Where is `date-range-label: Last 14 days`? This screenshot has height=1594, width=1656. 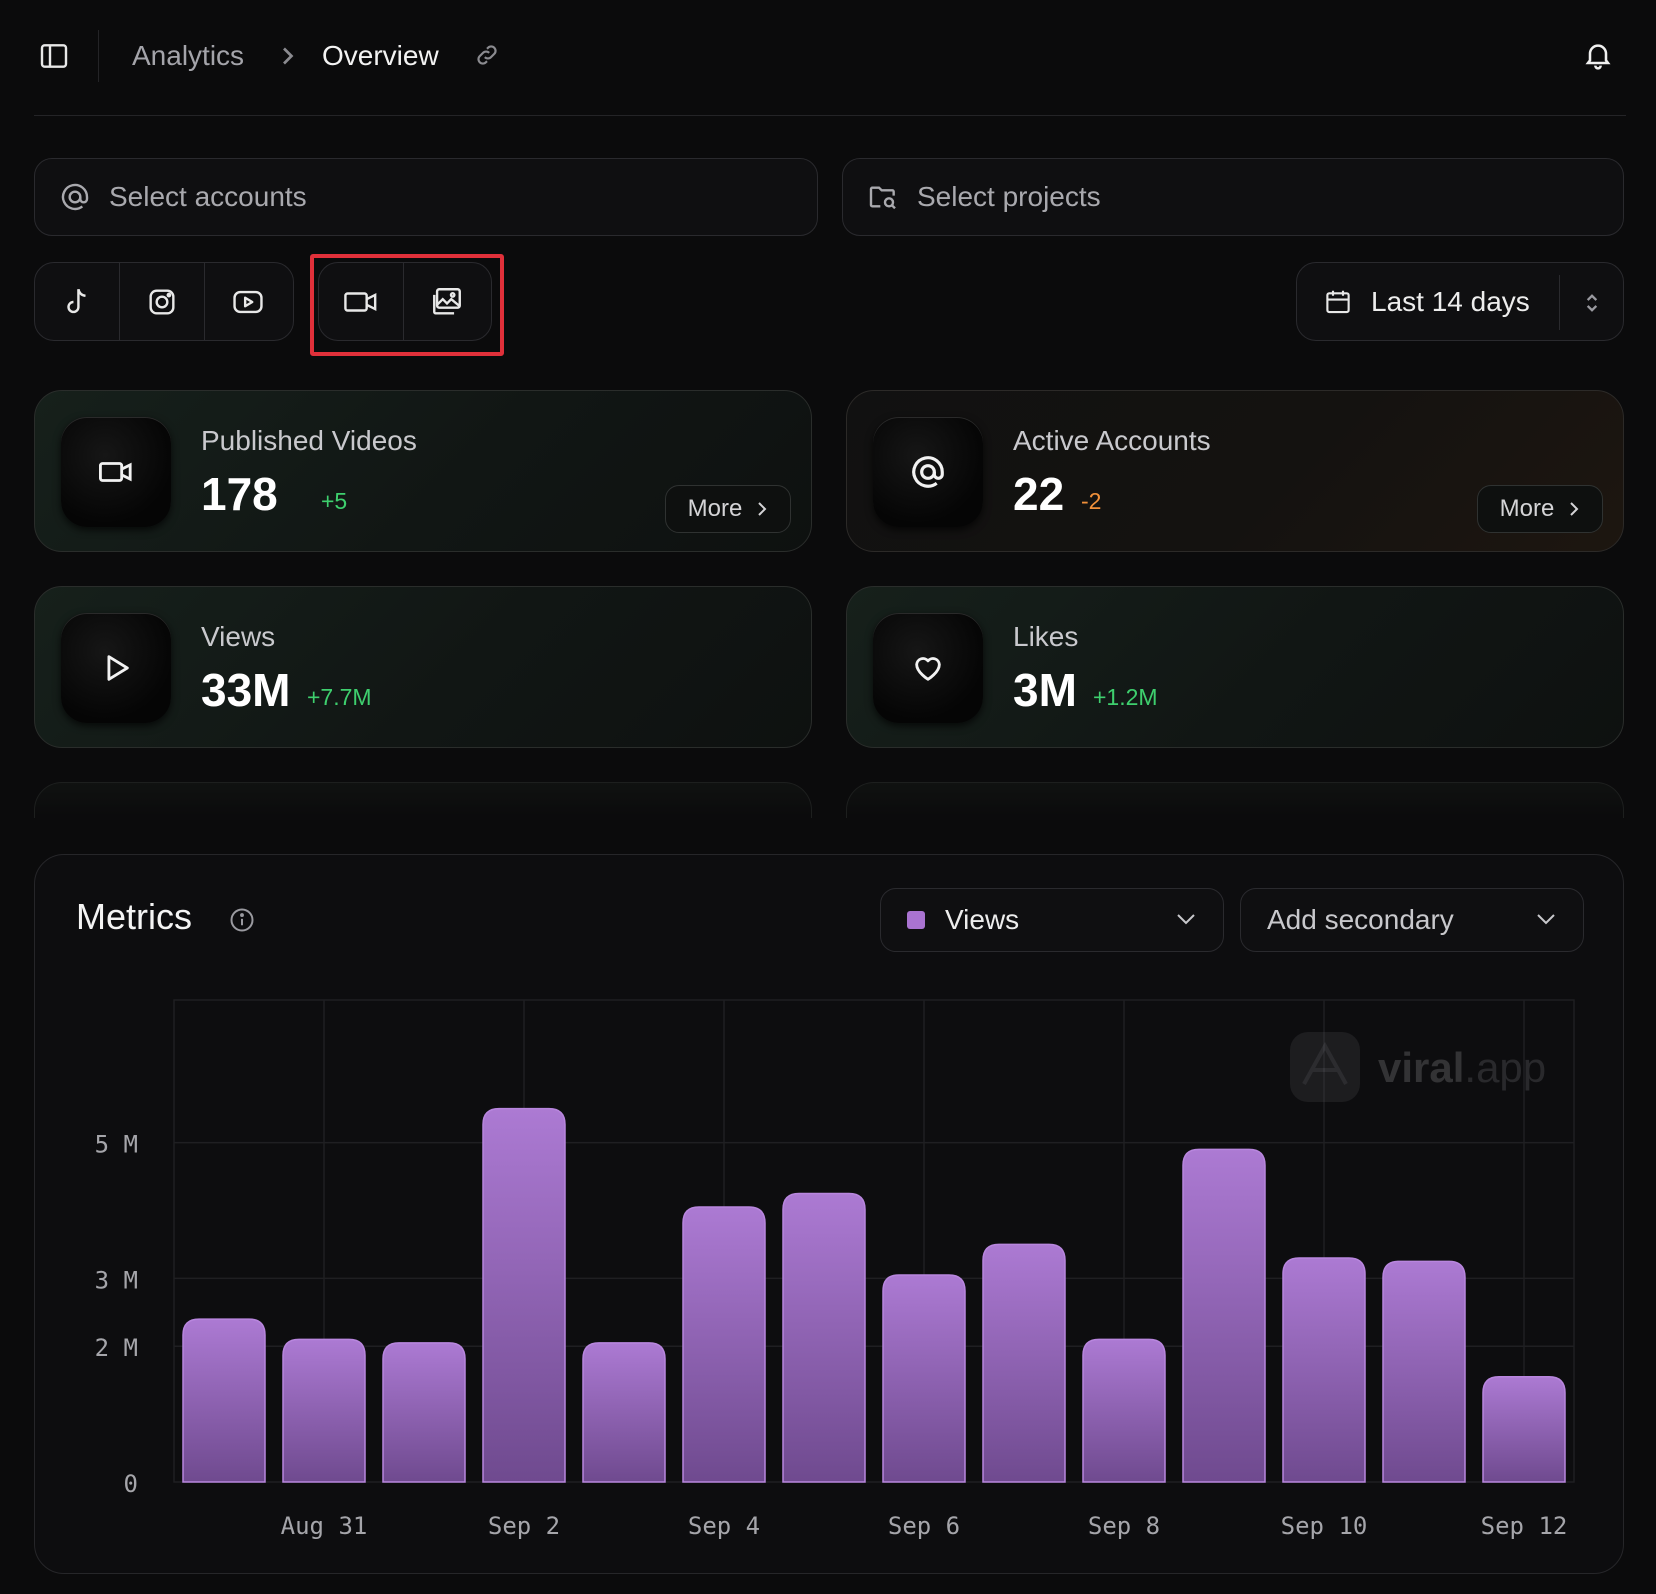
date-range-label: Last 14 days is located at coordinates (1450, 301).